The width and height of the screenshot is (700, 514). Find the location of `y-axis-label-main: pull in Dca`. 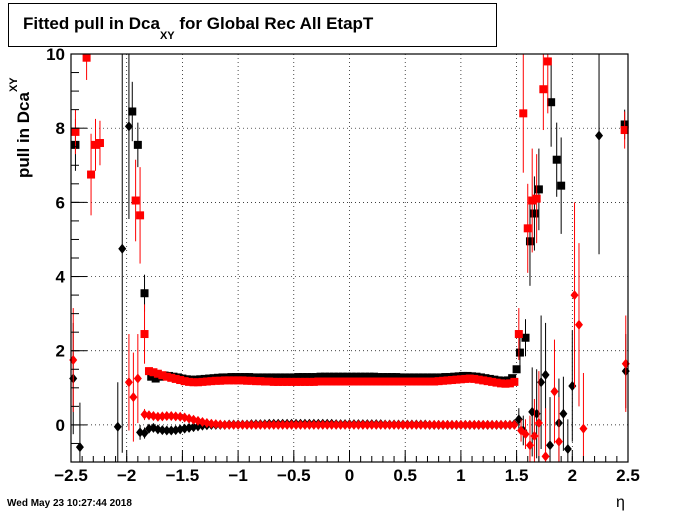

y-axis-label-main: pull in Dca is located at coordinates (23, 135).